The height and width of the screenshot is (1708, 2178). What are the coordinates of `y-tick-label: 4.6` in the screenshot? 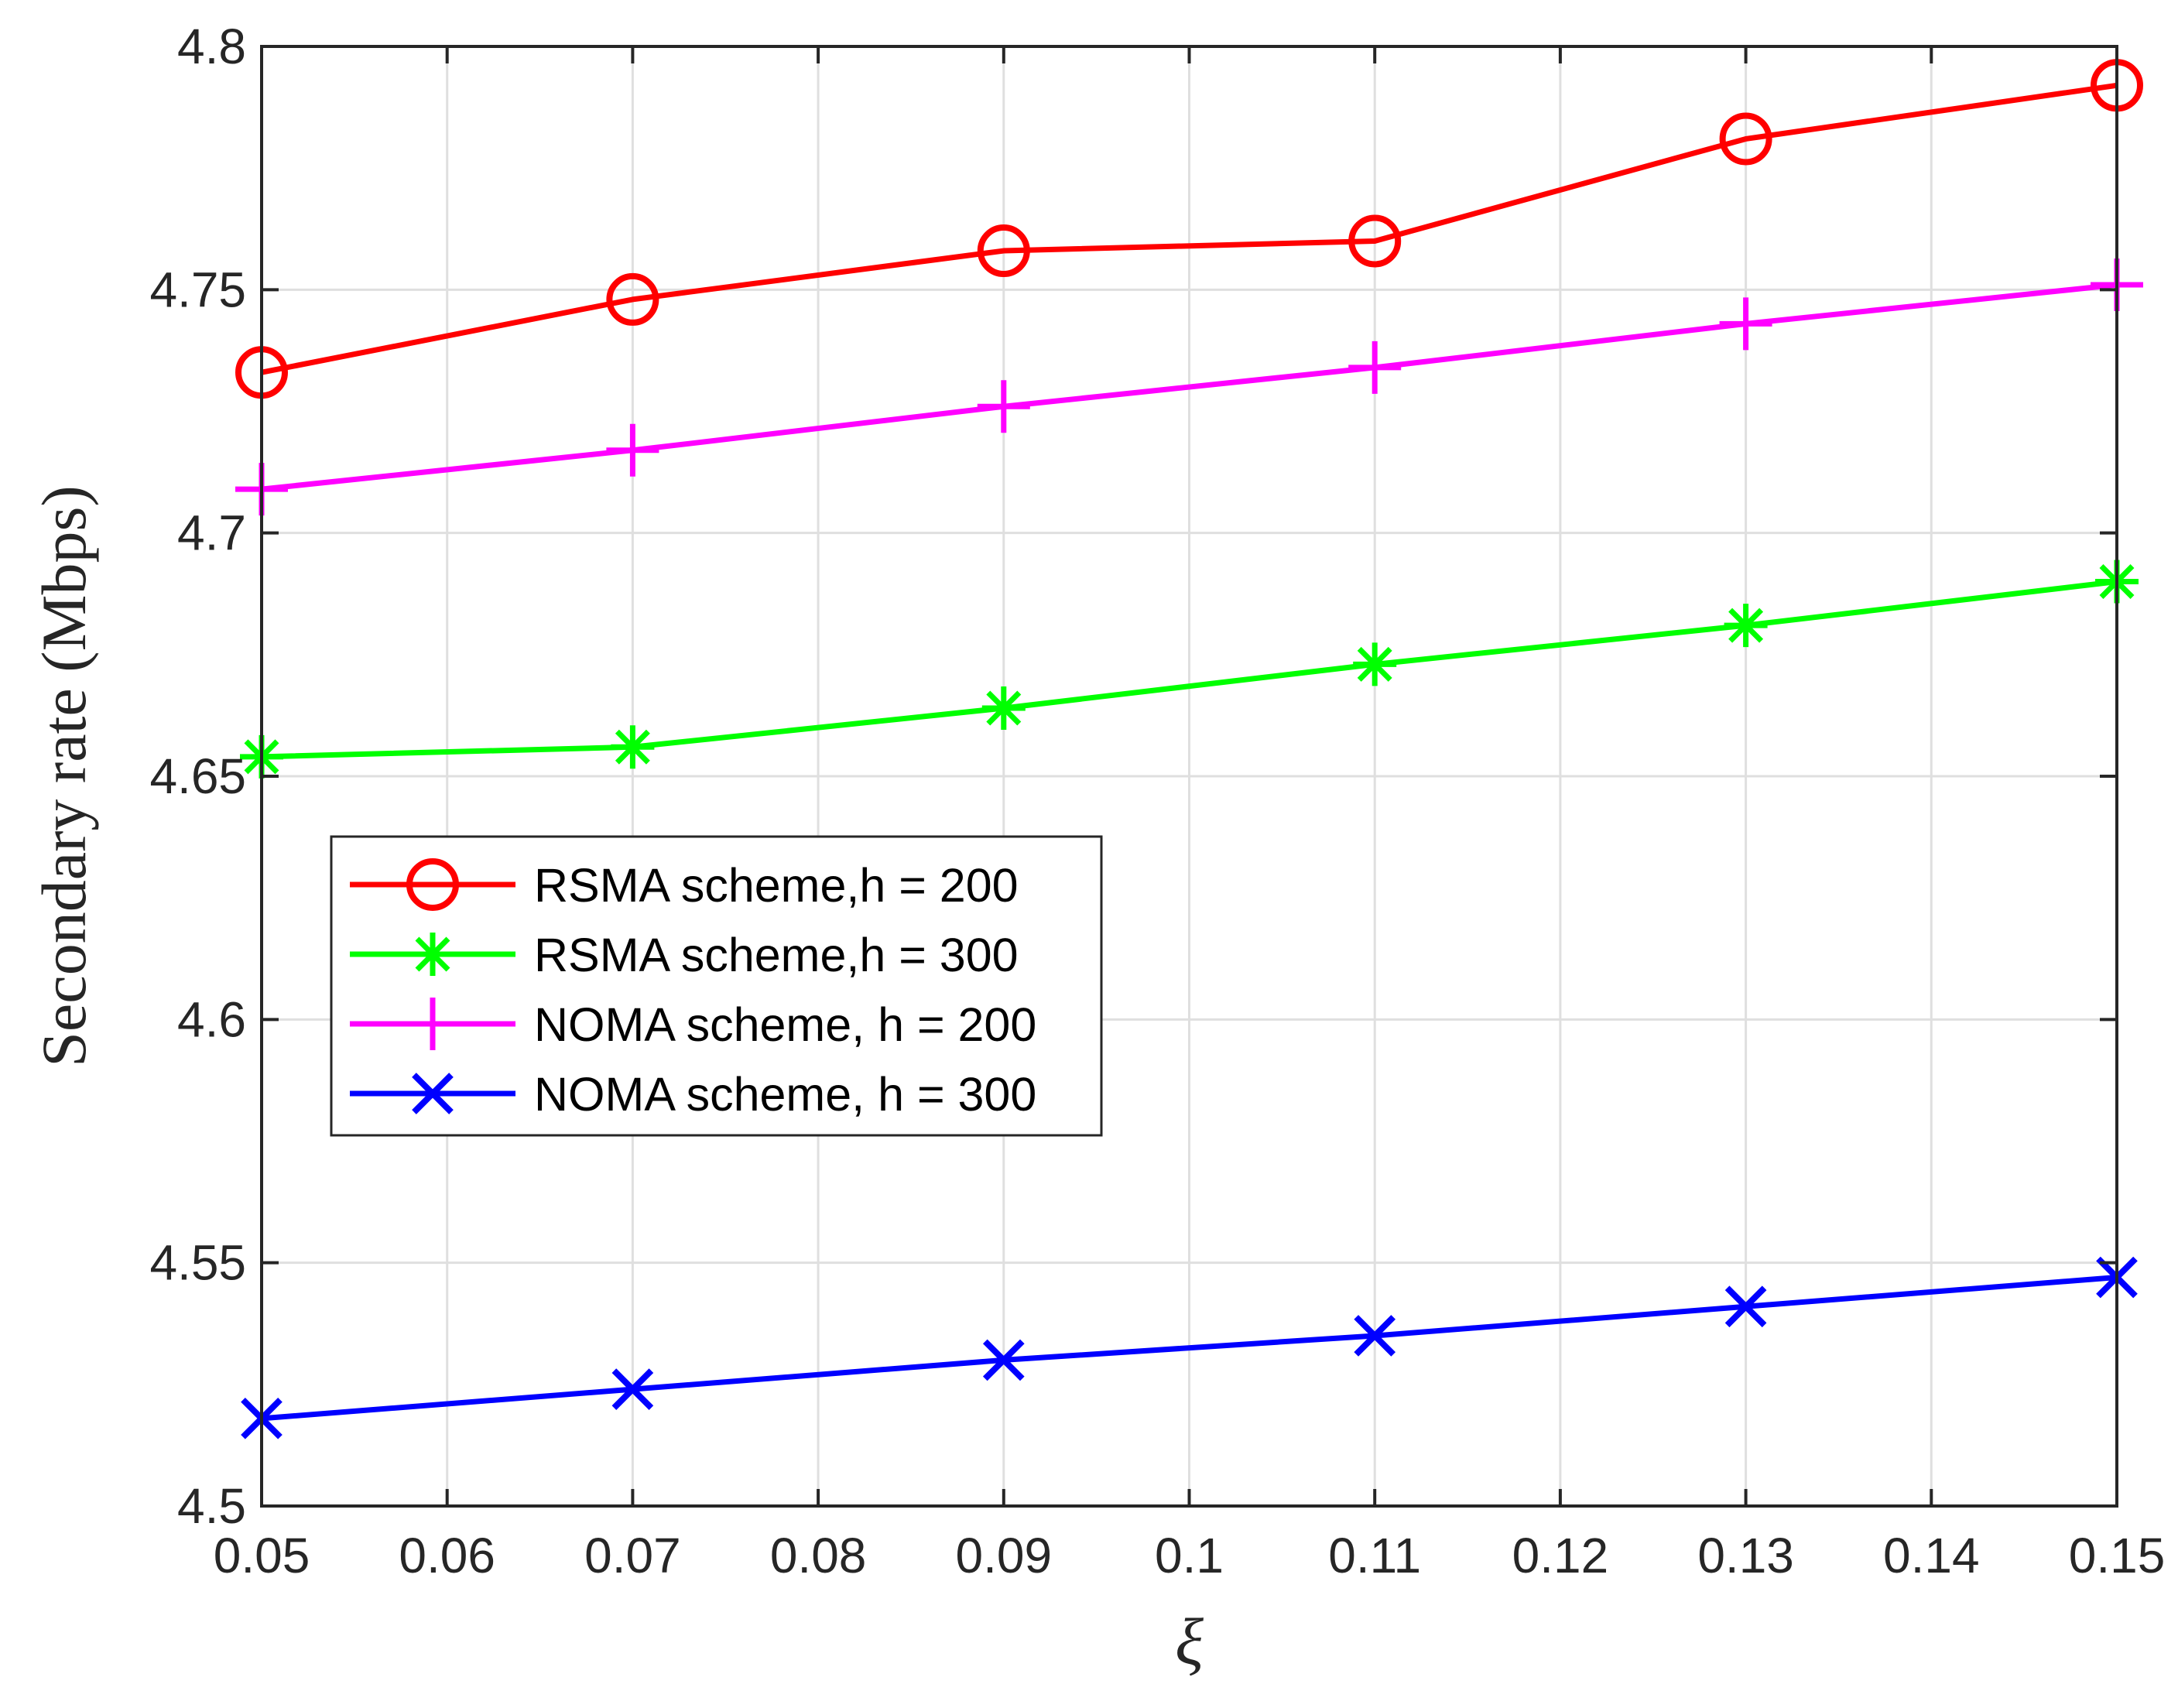 It's located at (211, 1019).